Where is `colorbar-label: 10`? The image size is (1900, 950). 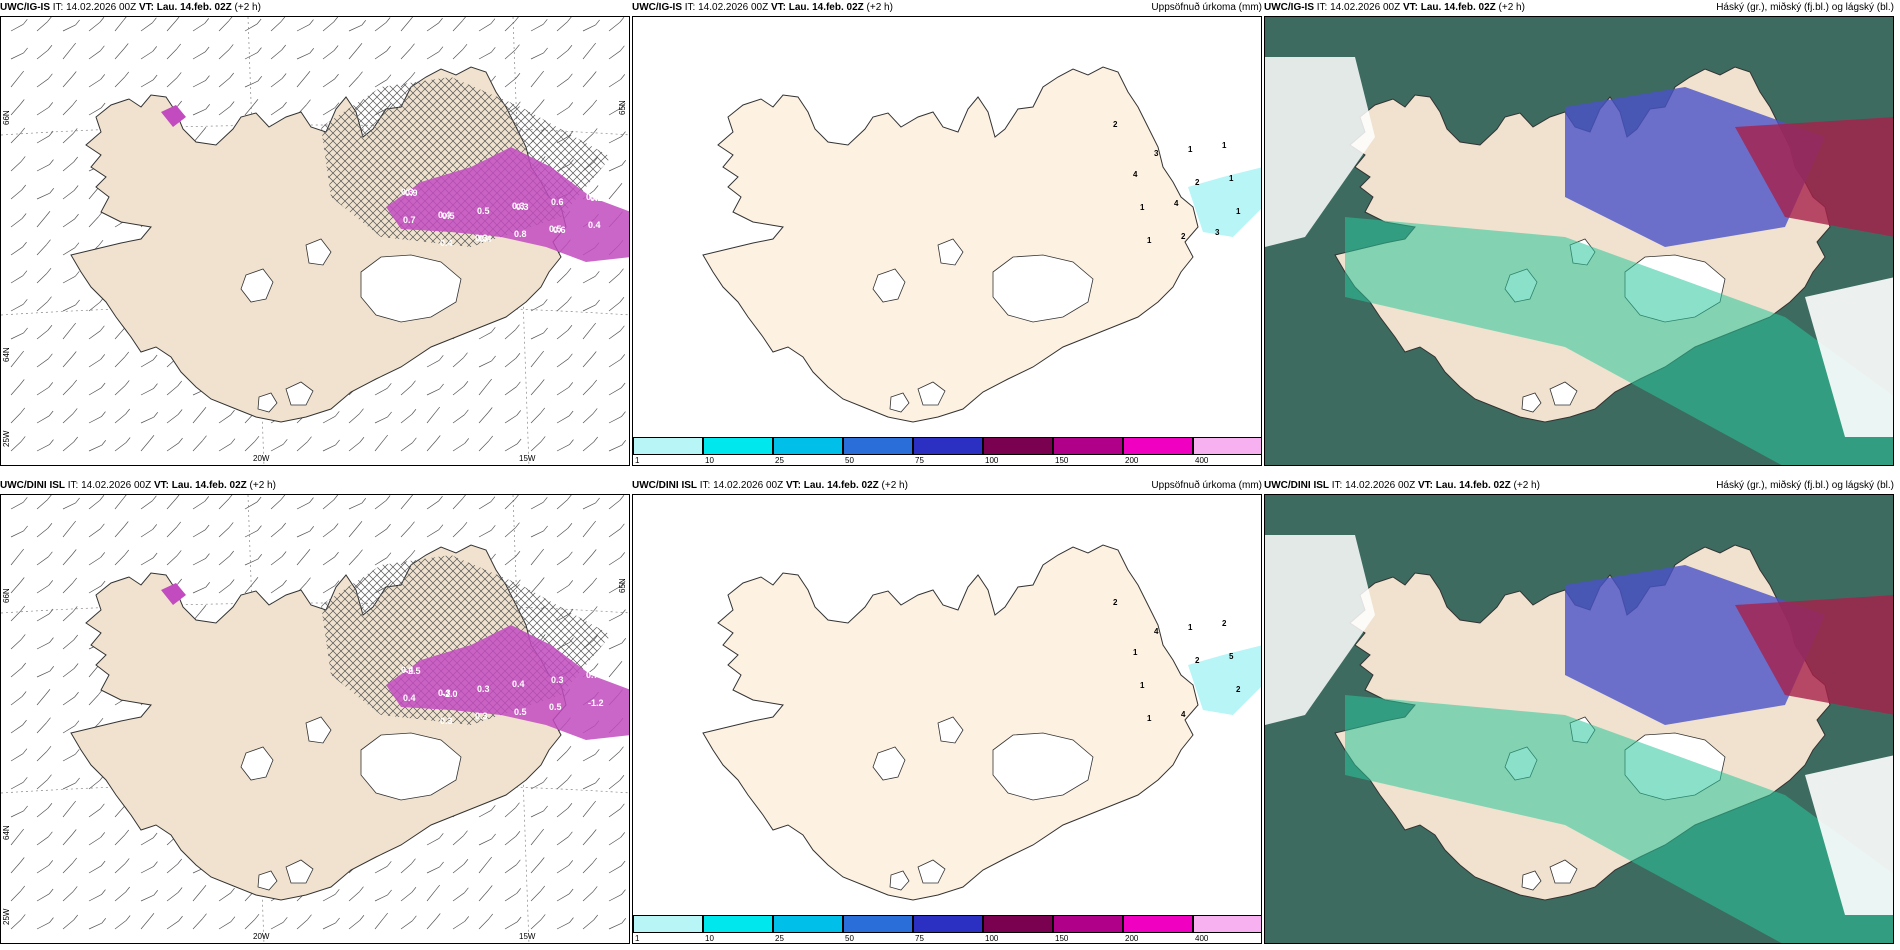 colorbar-label: 10 is located at coordinates (709, 460).